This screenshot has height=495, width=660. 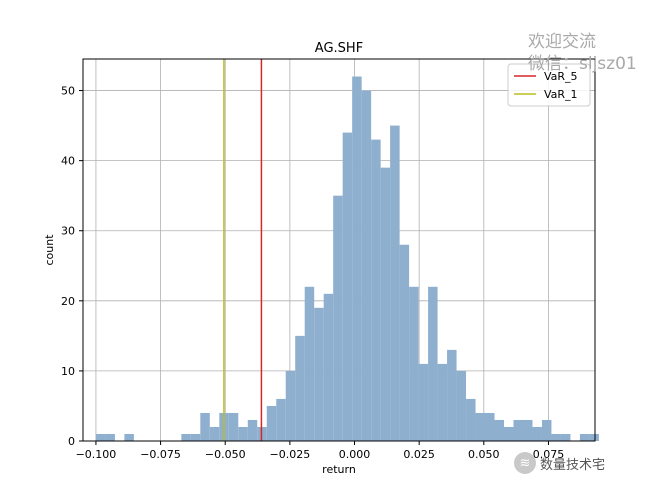 I want to click on chart-title: AG.SHF, so click(x=339, y=48).